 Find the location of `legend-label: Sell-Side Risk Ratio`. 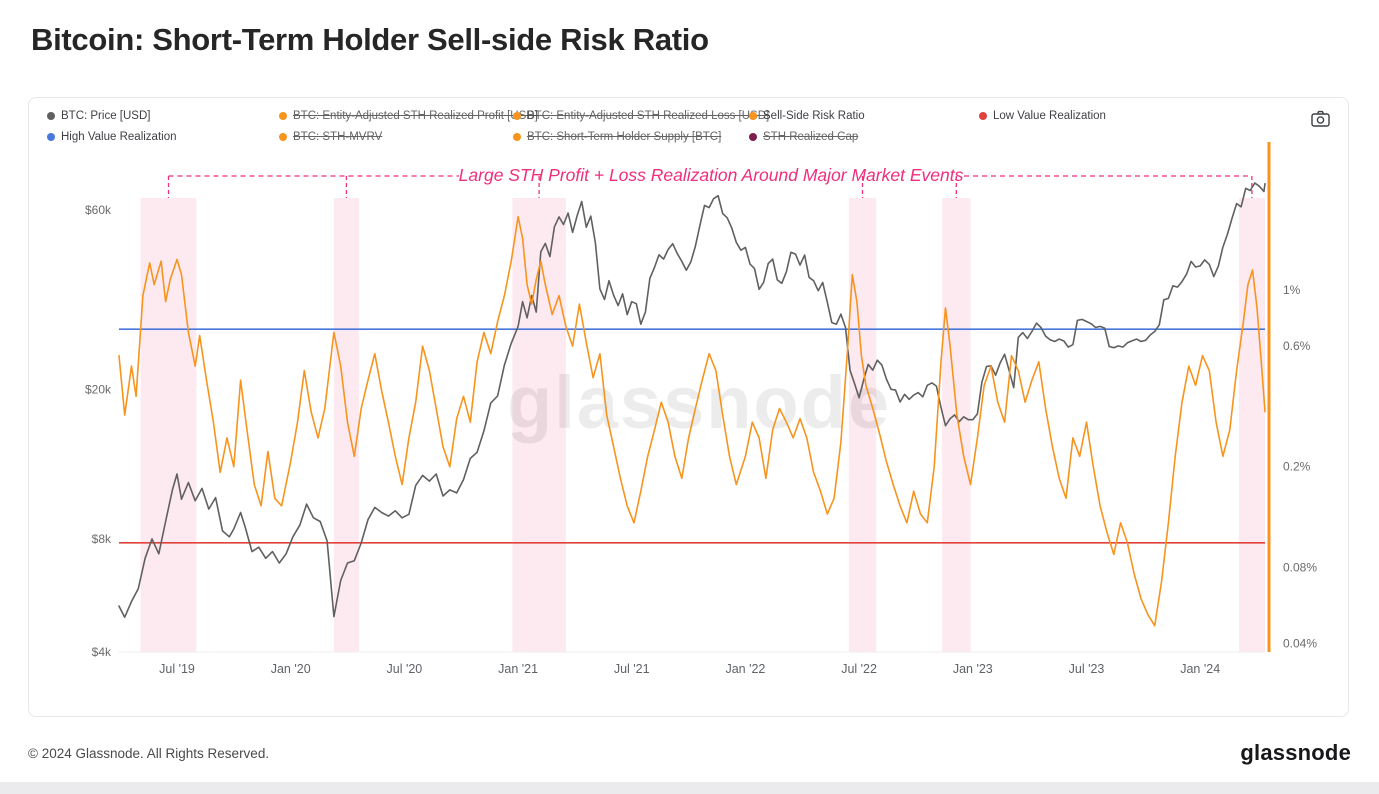

legend-label: Sell-Side Risk Ratio is located at coordinates (814, 116).